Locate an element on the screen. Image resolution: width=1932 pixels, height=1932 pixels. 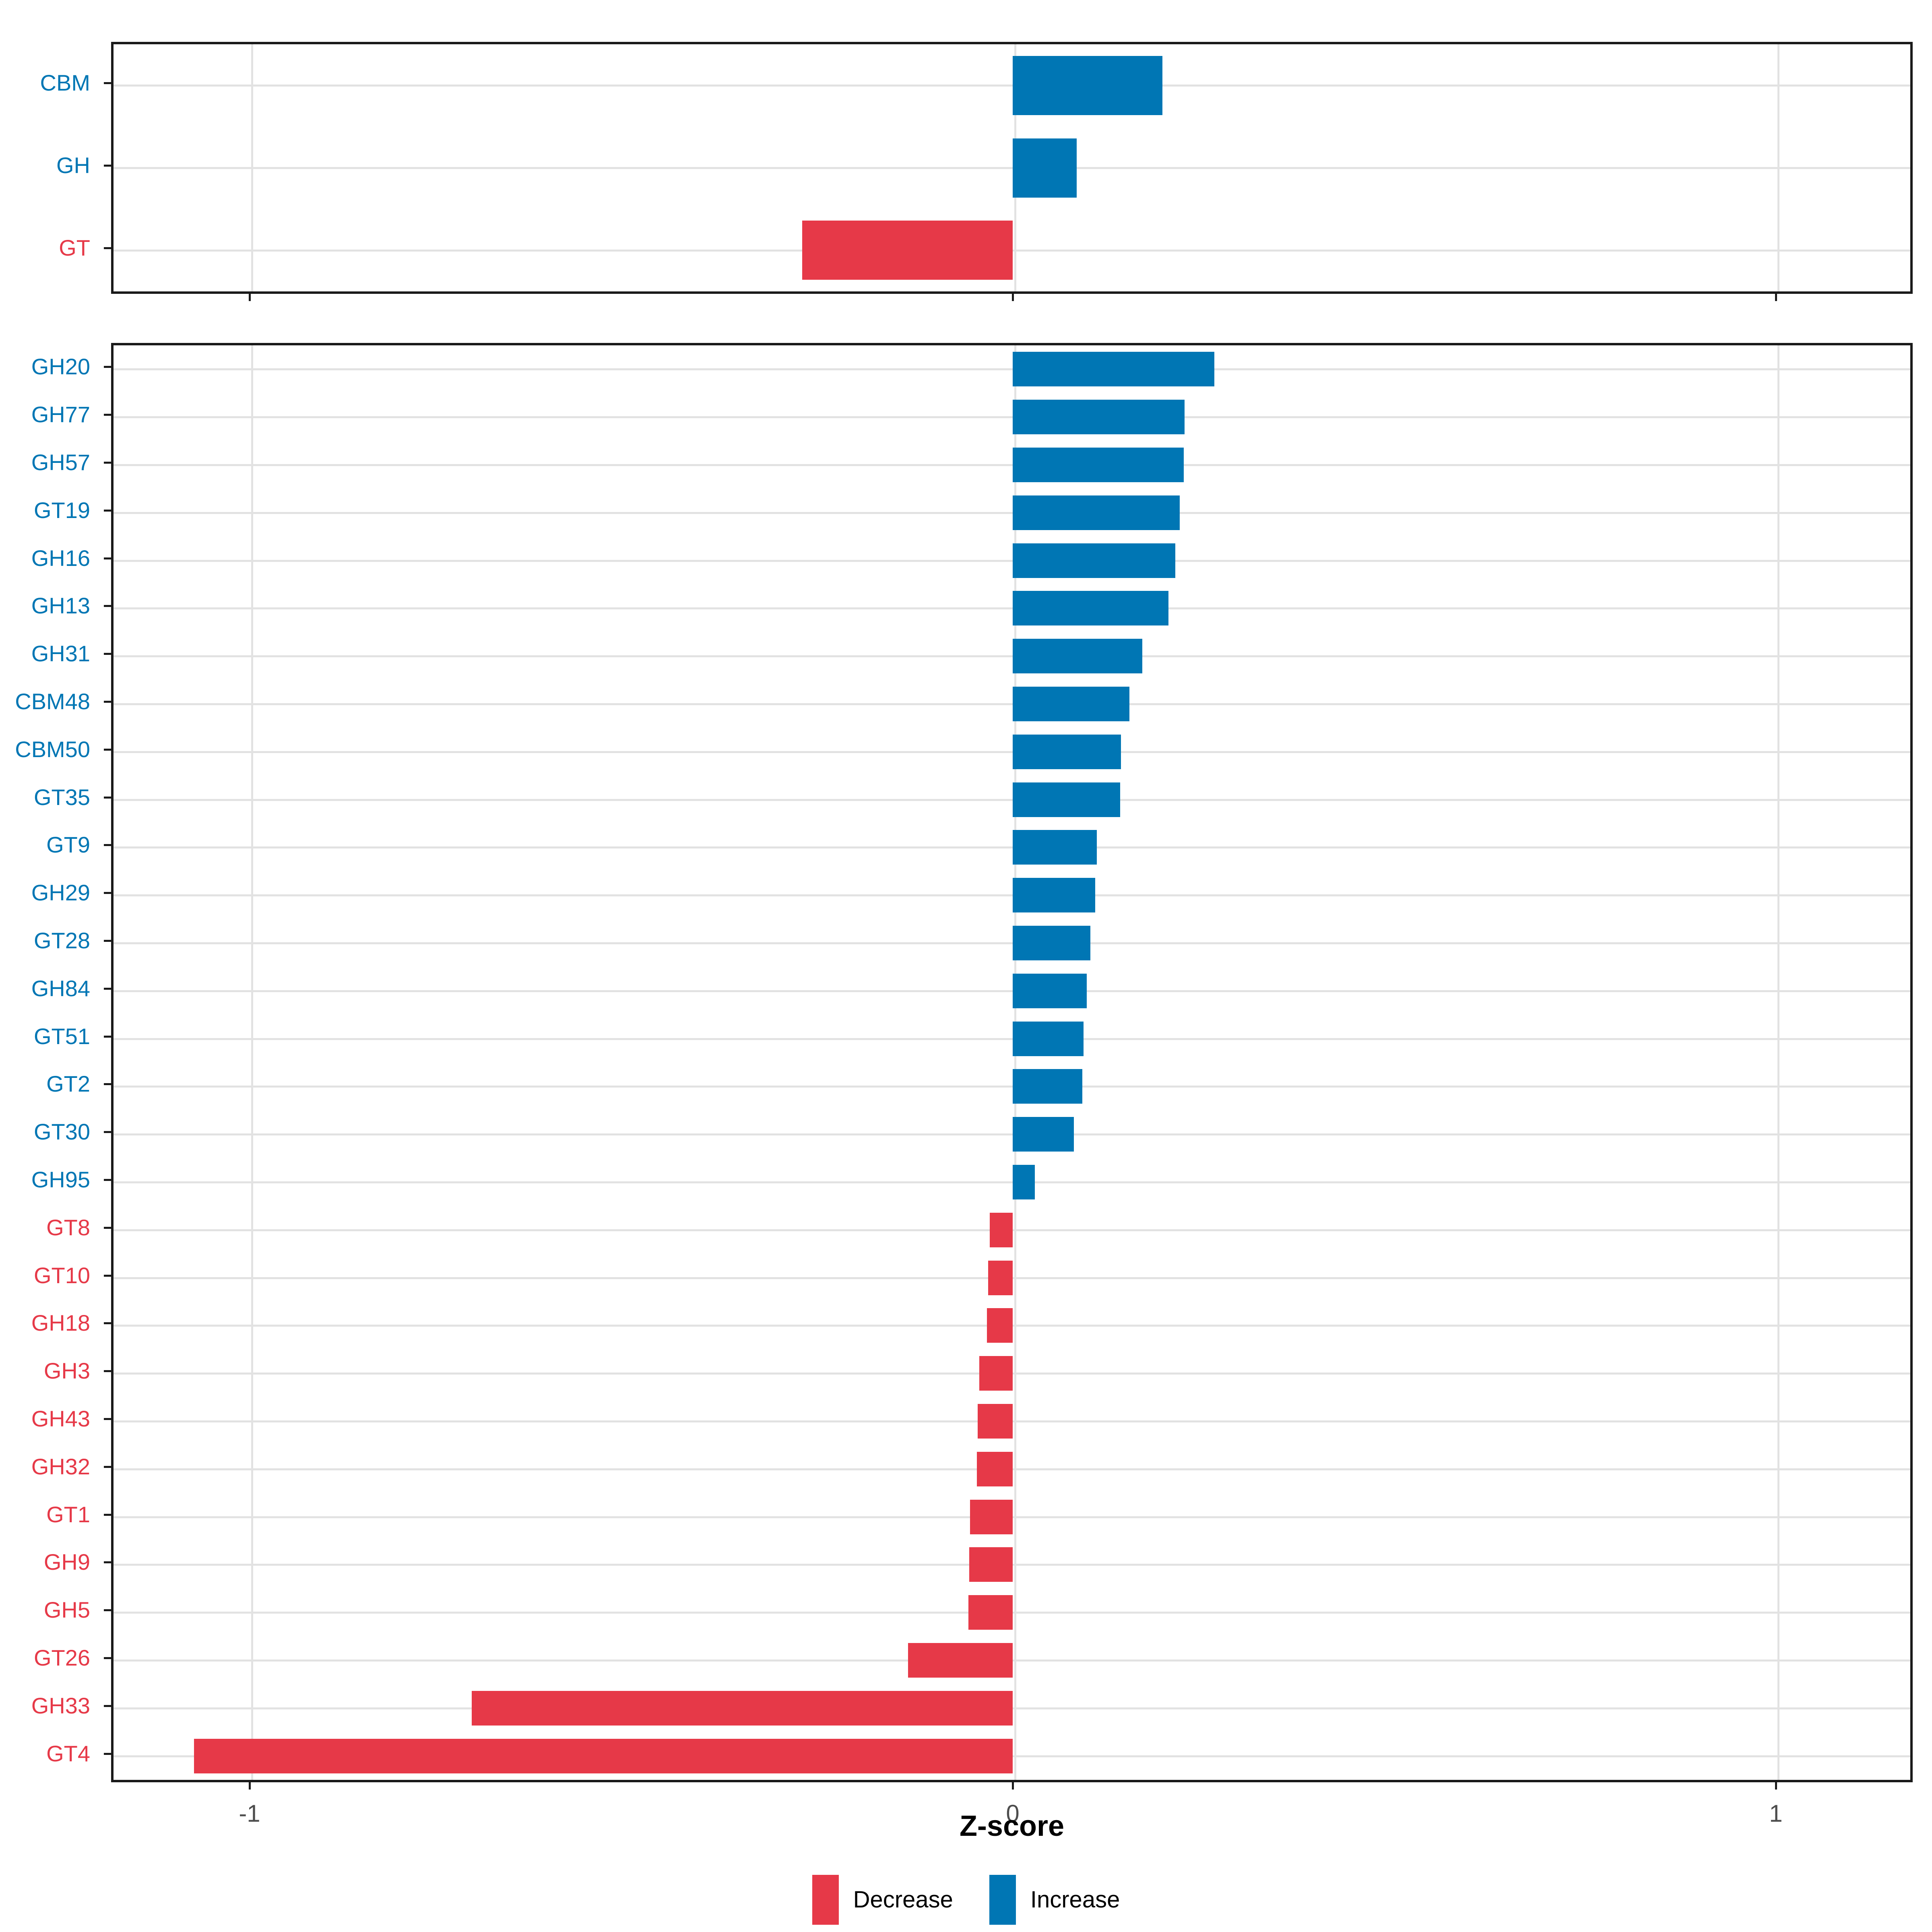
x-tick-label--1: -1 is located at coordinates (249, 1813).